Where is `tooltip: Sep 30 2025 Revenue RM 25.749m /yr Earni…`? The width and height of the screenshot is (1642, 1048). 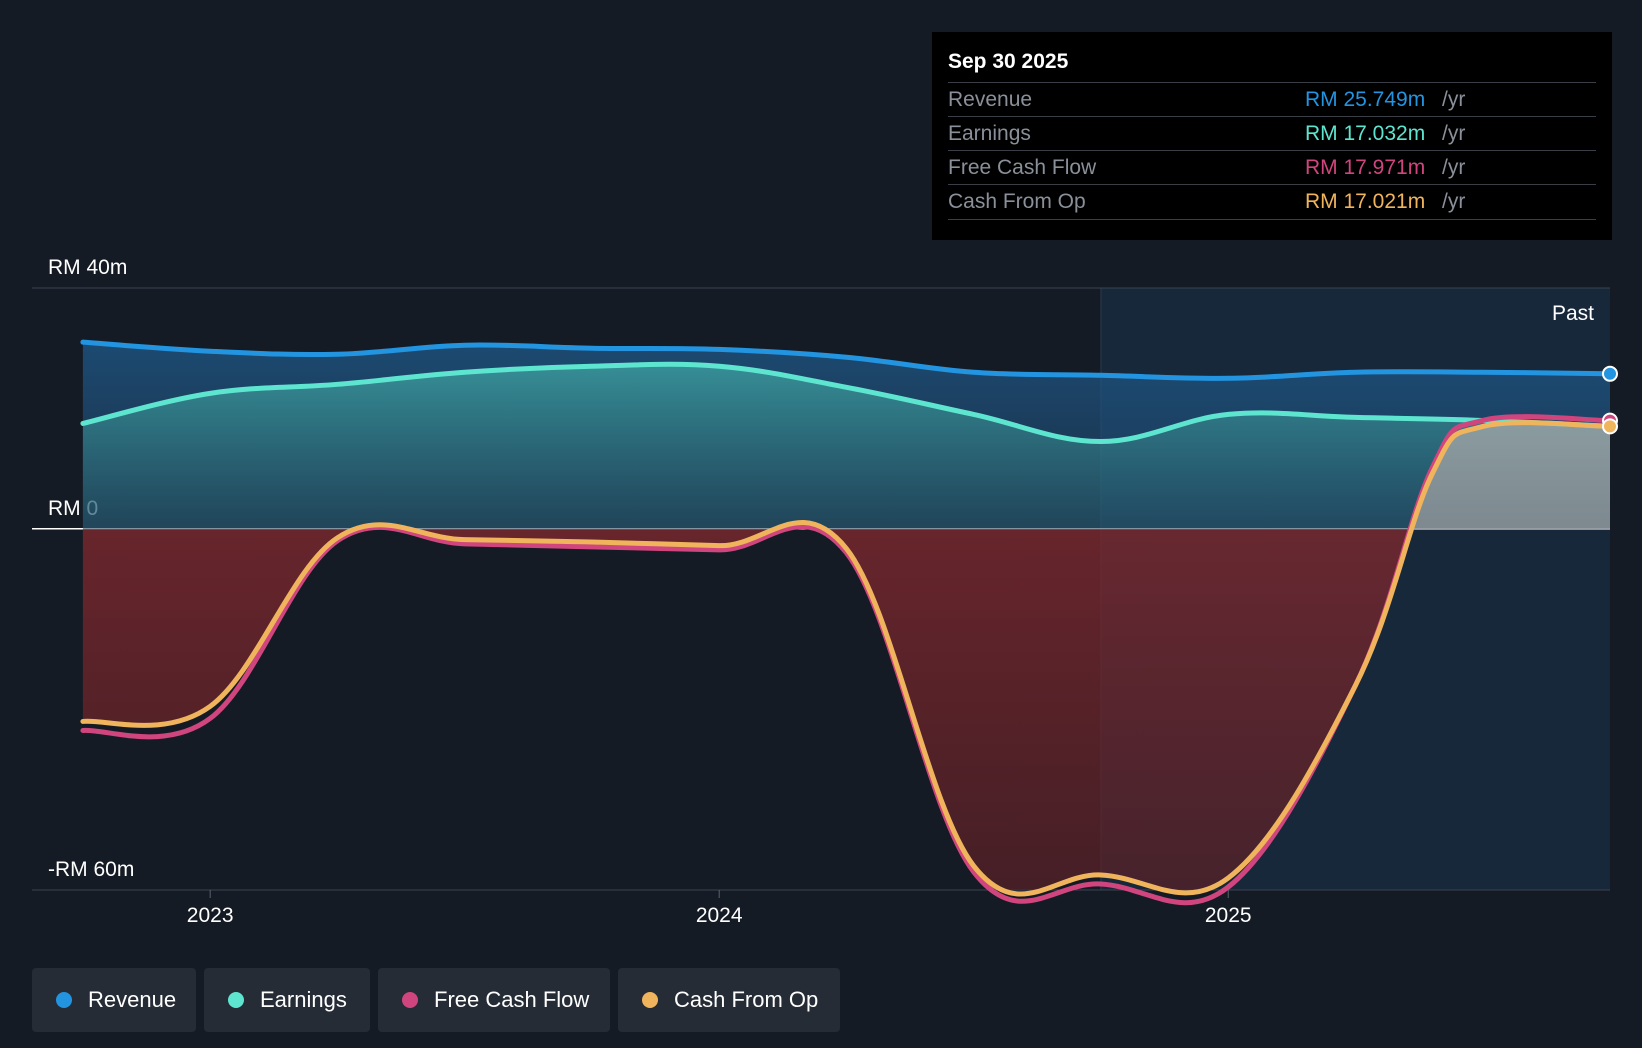
tooltip: Sep 30 2025 Revenue RM 25.749m /yr Earni… is located at coordinates (1272, 136).